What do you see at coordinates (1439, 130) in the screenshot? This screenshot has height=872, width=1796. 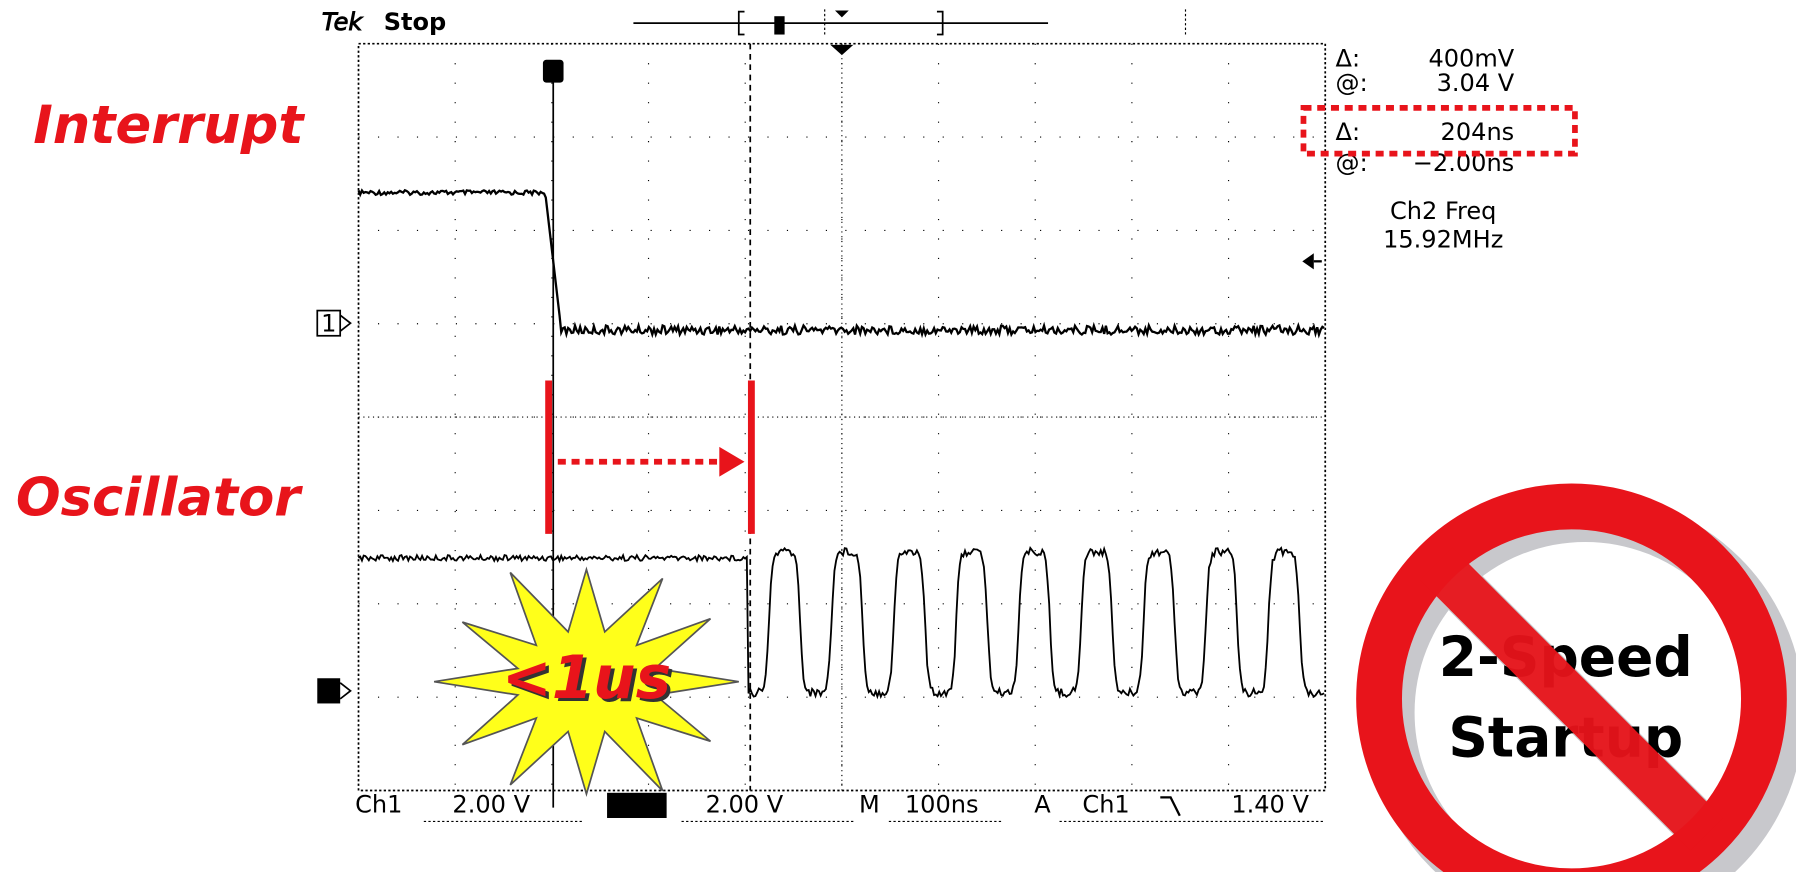 I see `highlight-box` at bounding box center [1439, 130].